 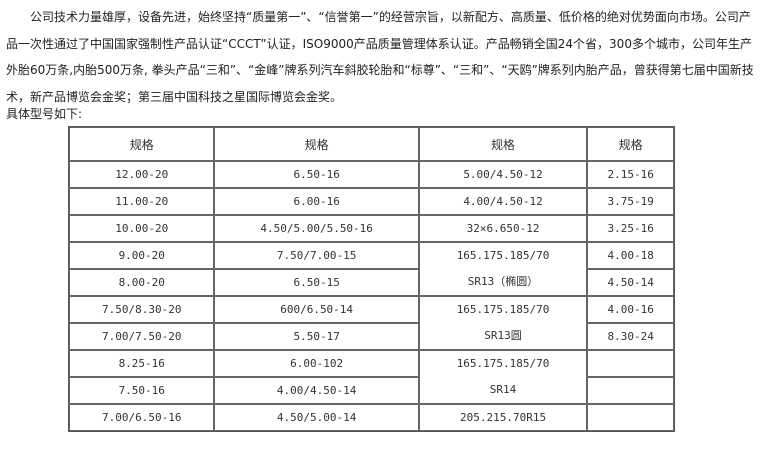 What do you see at coordinates (630, 255) in the screenshot?
I see `spec-cell: 4.00-18` at bounding box center [630, 255].